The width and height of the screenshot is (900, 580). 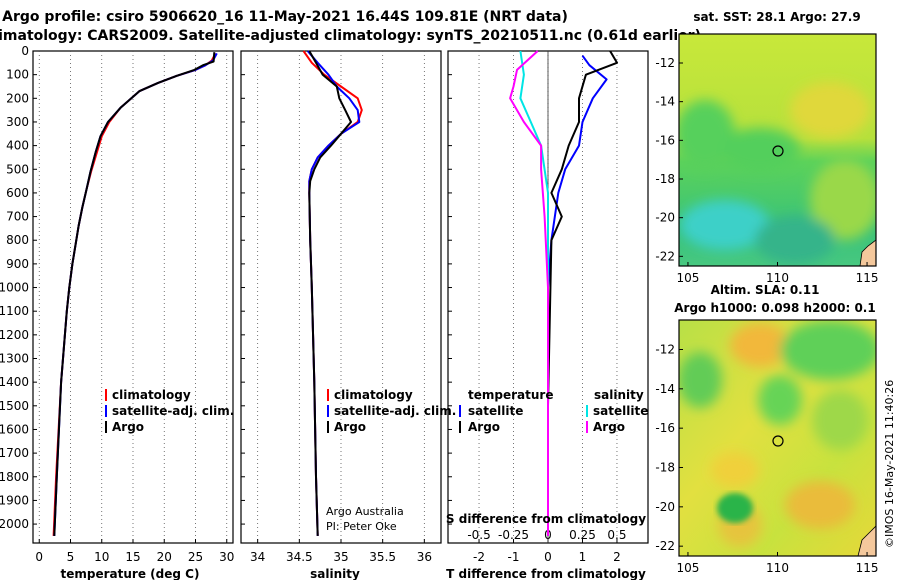 I want to click on legend-temperature-title: temperature, so click(x=510, y=395).